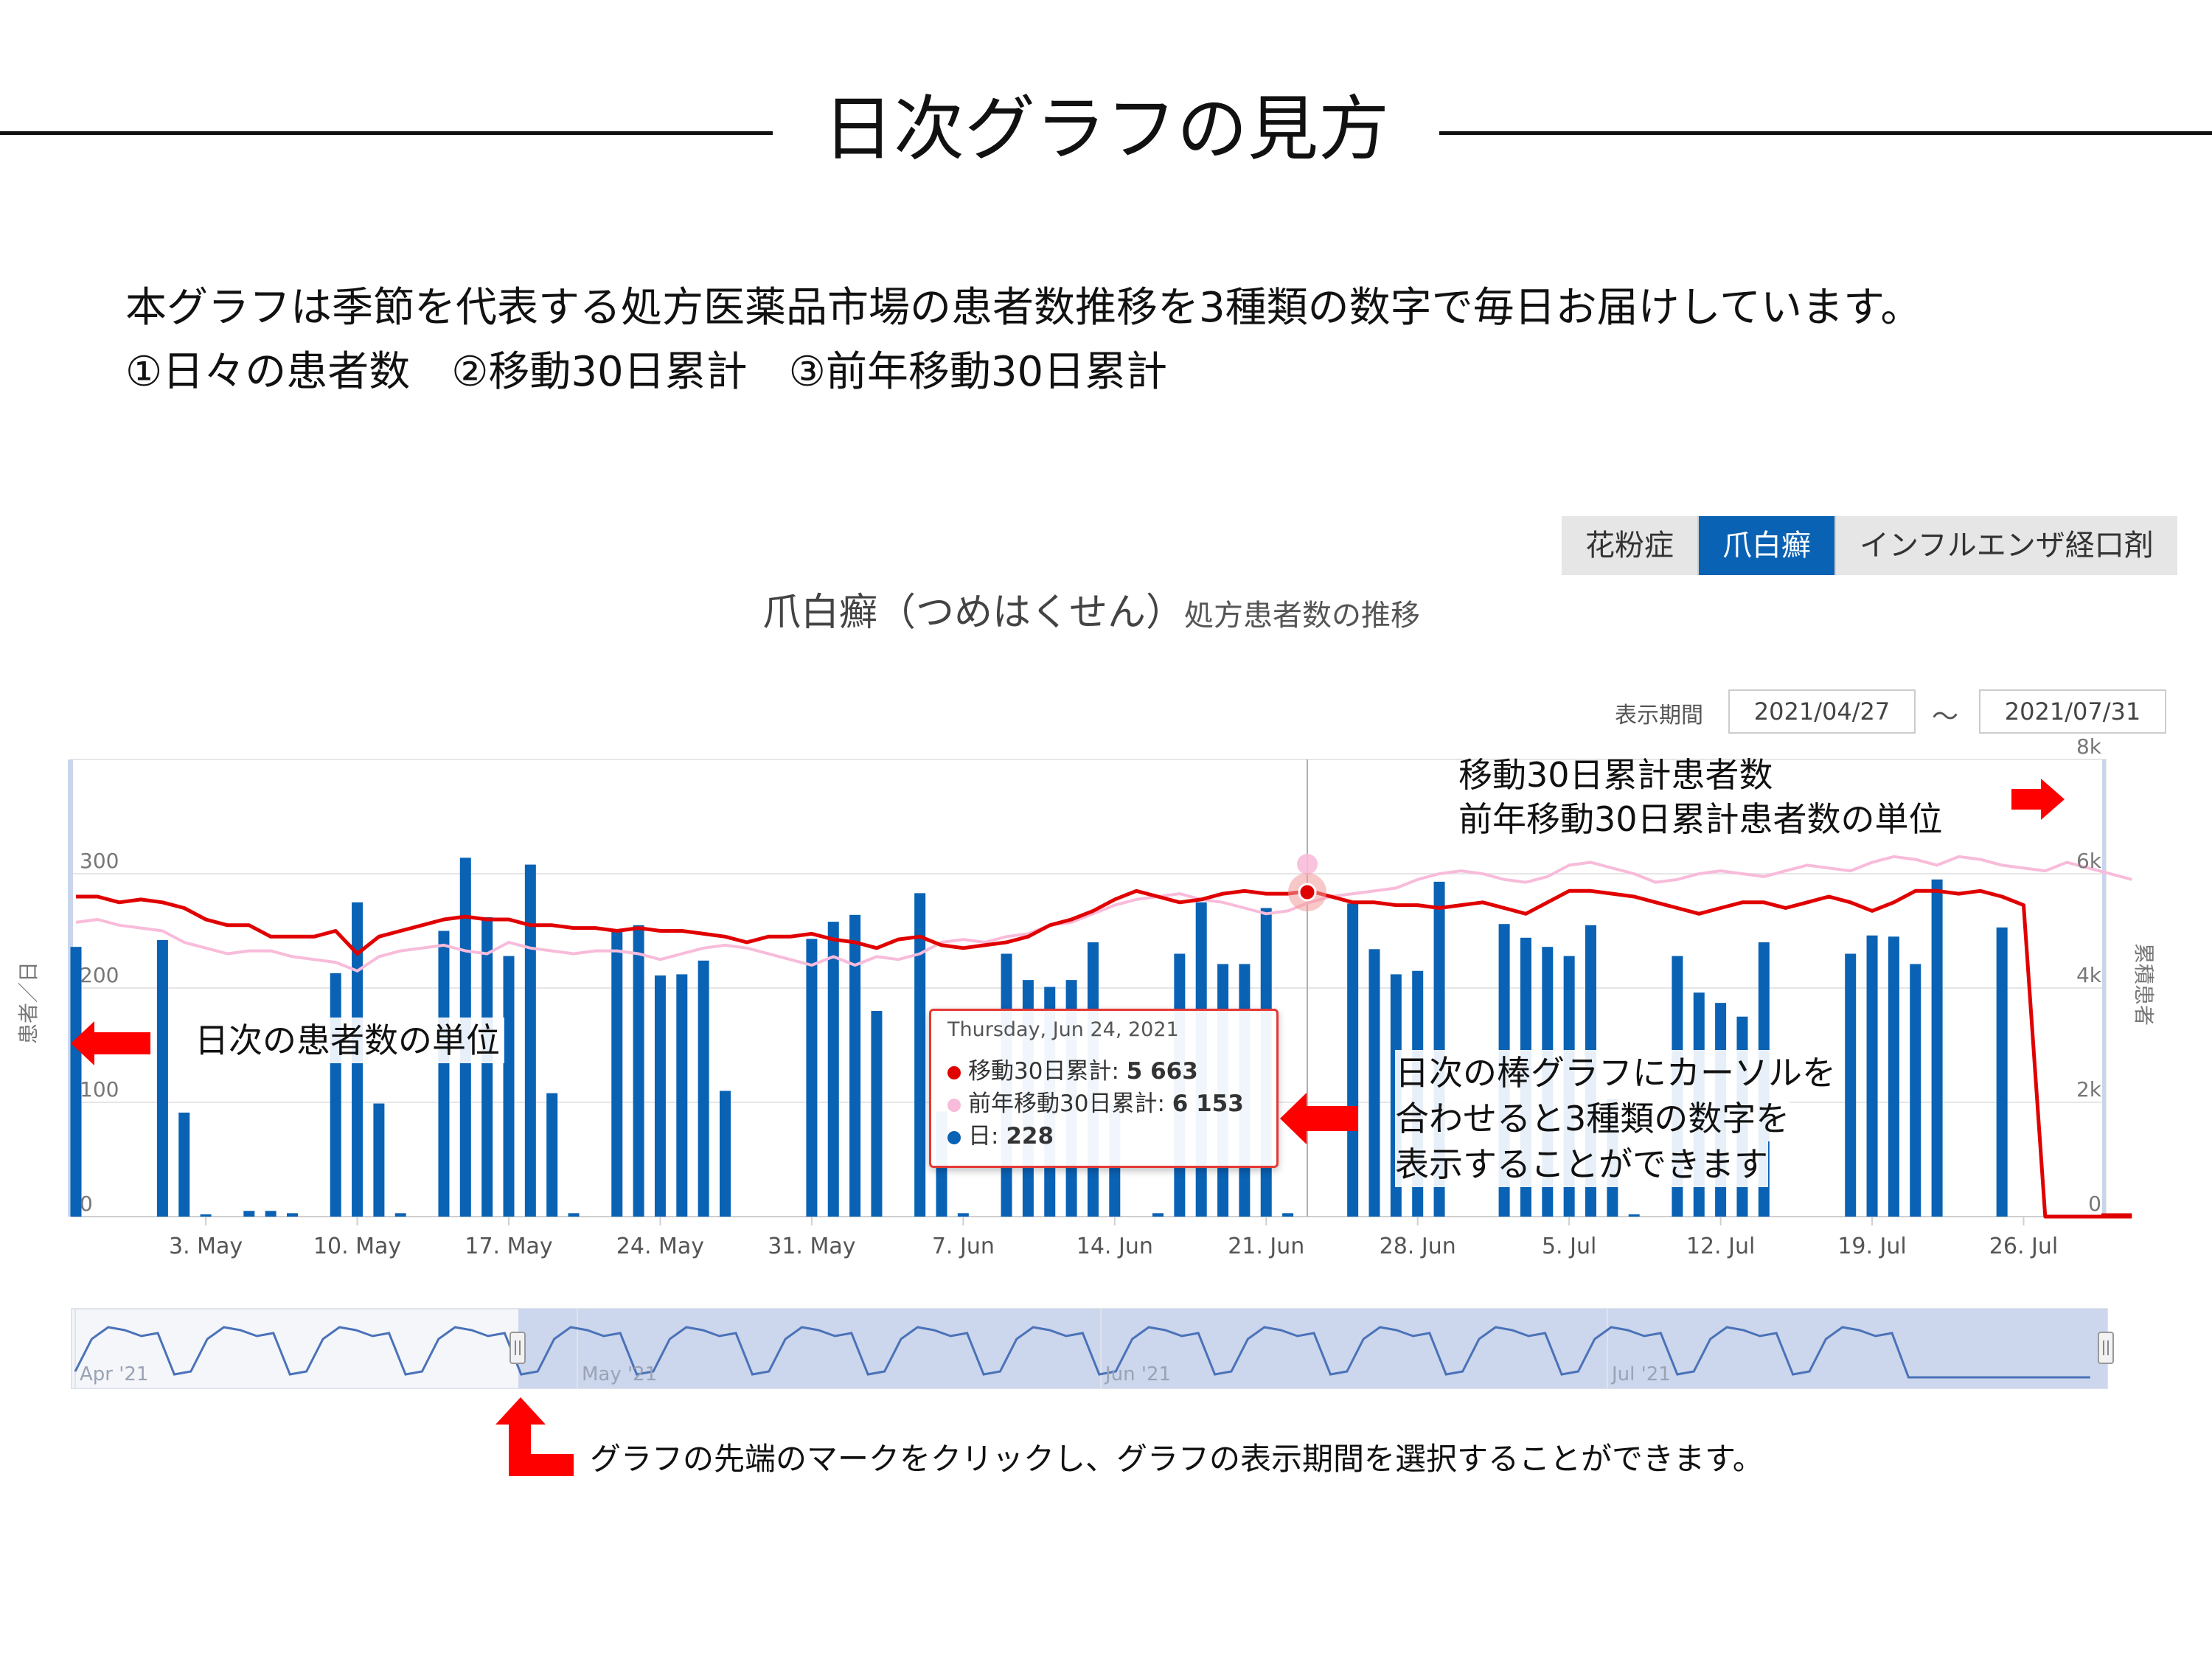 This screenshot has height=1659, width=2212. I want to click on tooltip-row-daily: 日: 228, so click(1000, 1133).